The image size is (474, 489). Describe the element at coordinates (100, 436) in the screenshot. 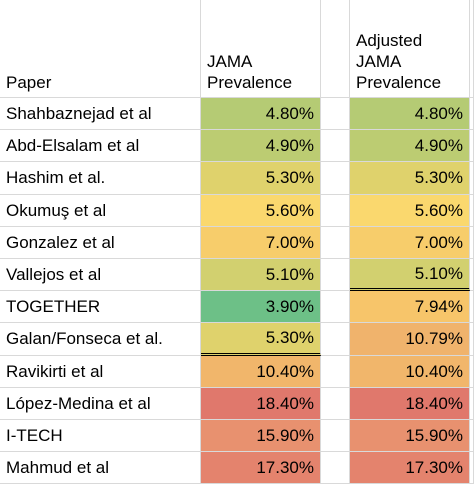

I see `table-row-paper-cell: I-TECH` at that location.